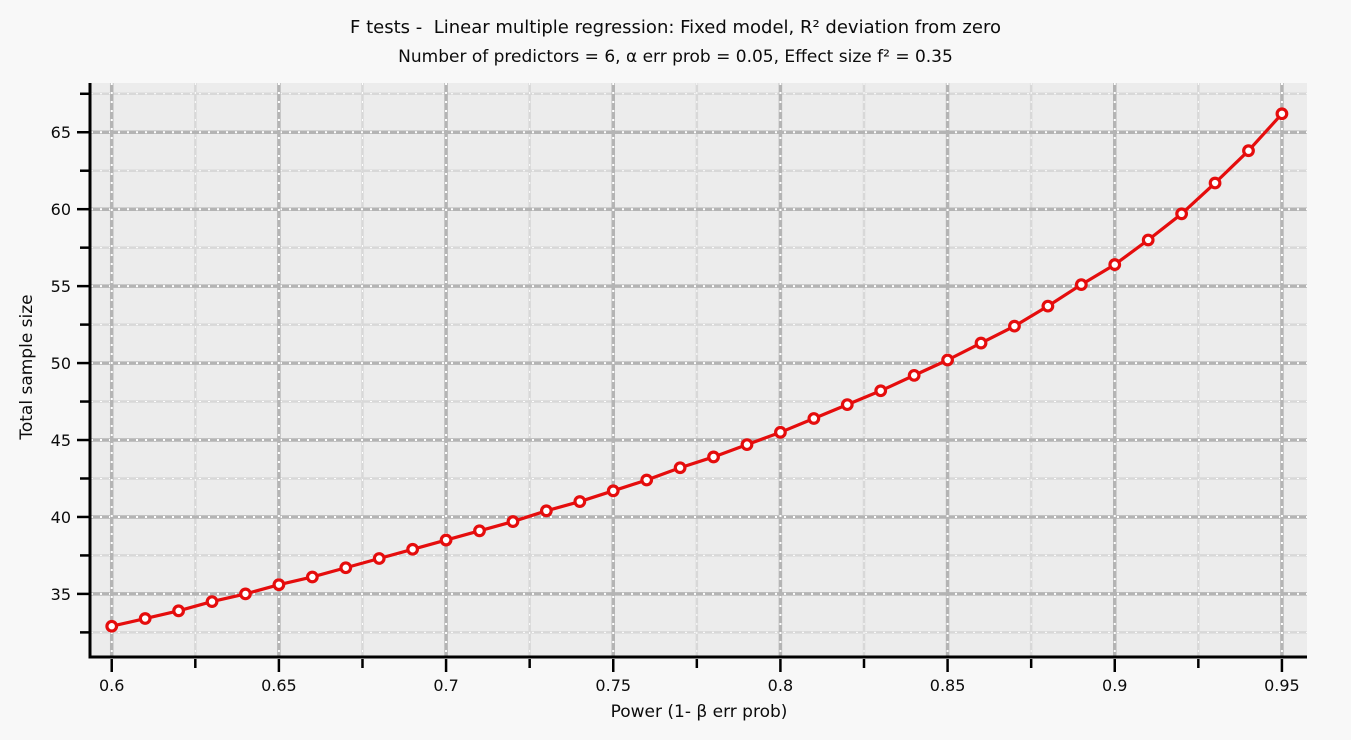 The image size is (1351, 740). I want to click on x-tick-label: 0.75, so click(613, 685).